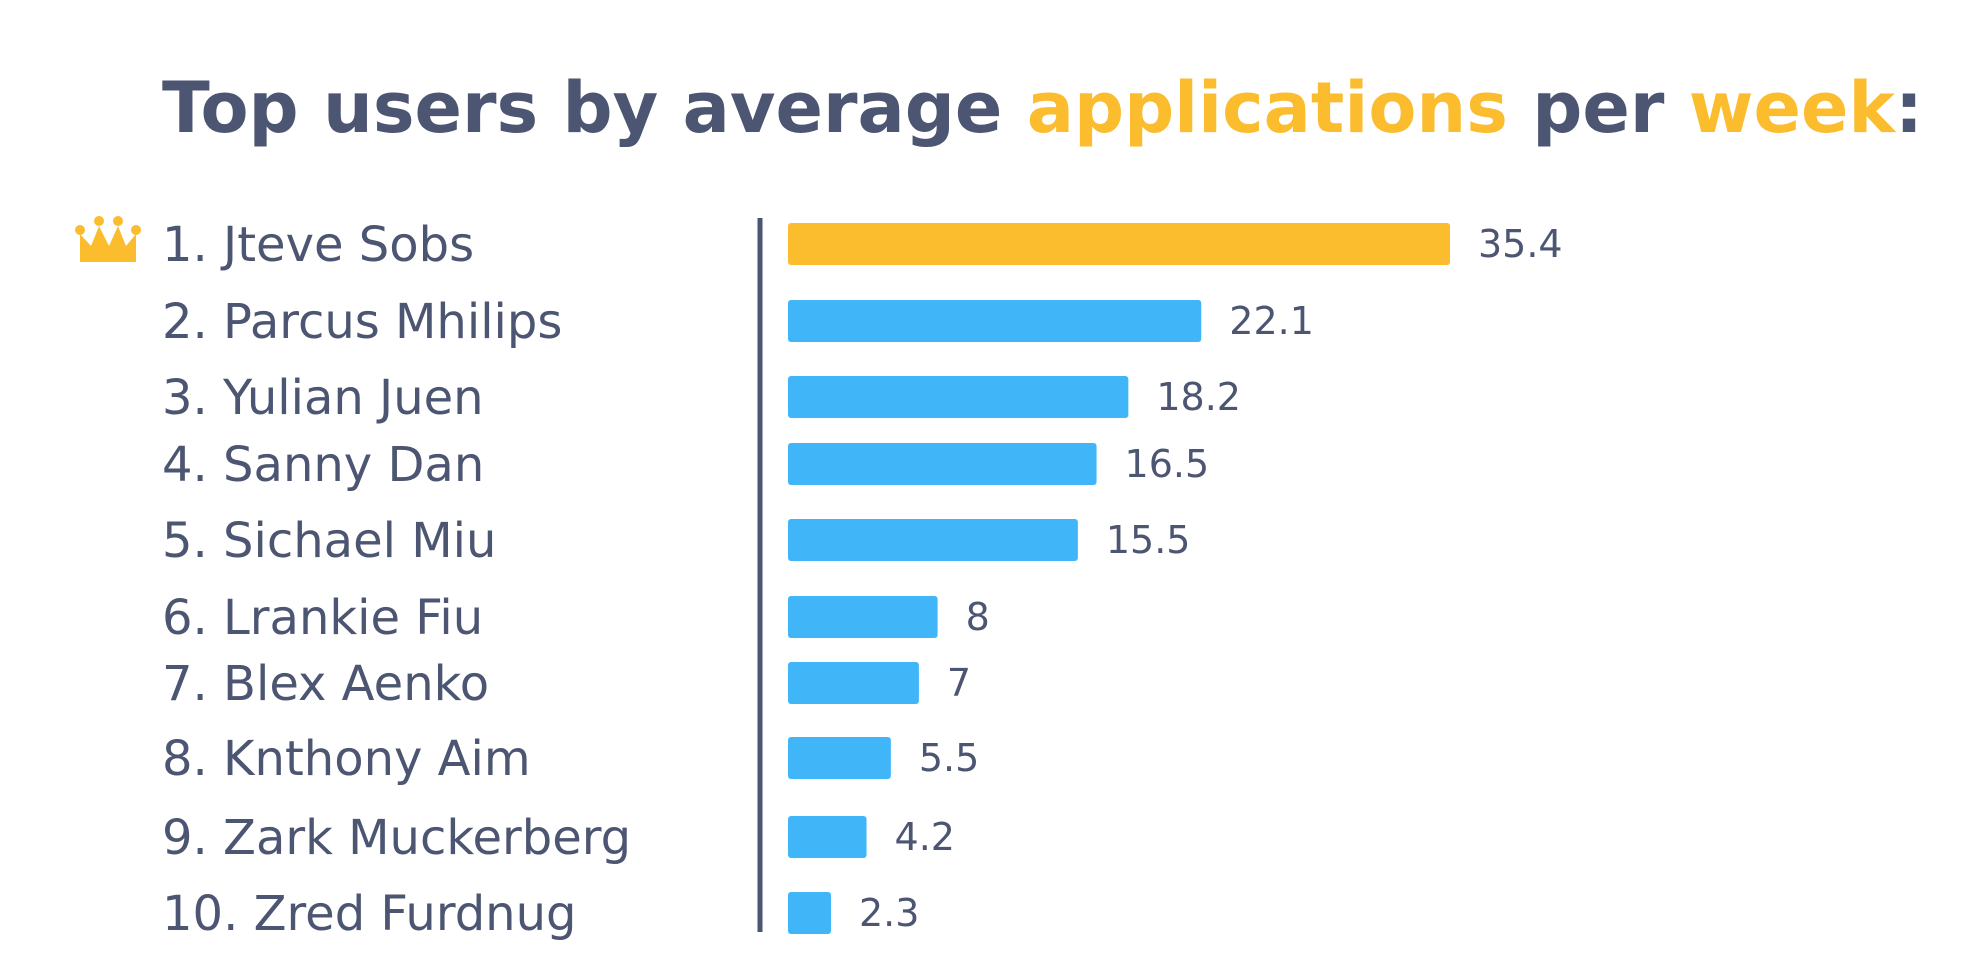 Image resolution: width=1962 pixels, height=956 pixels. What do you see at coordinates (322, 618) in the screenshot?
I see `category-label: 6. Lrankie Fiu` at bounding box center [322, 618].